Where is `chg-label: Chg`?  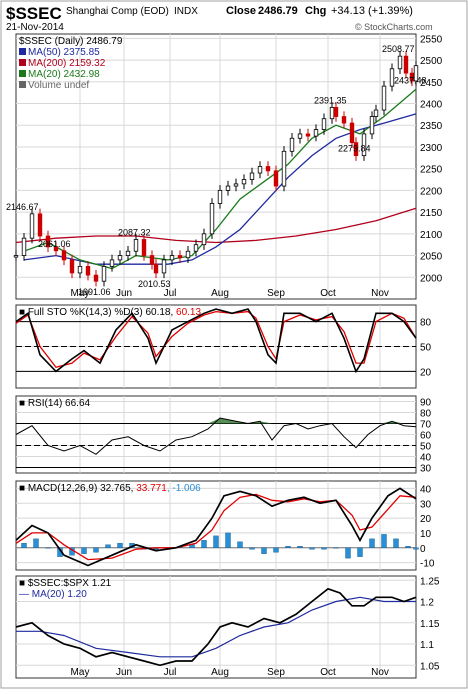 chg-label: Chg is located at coordinates (315, 11).